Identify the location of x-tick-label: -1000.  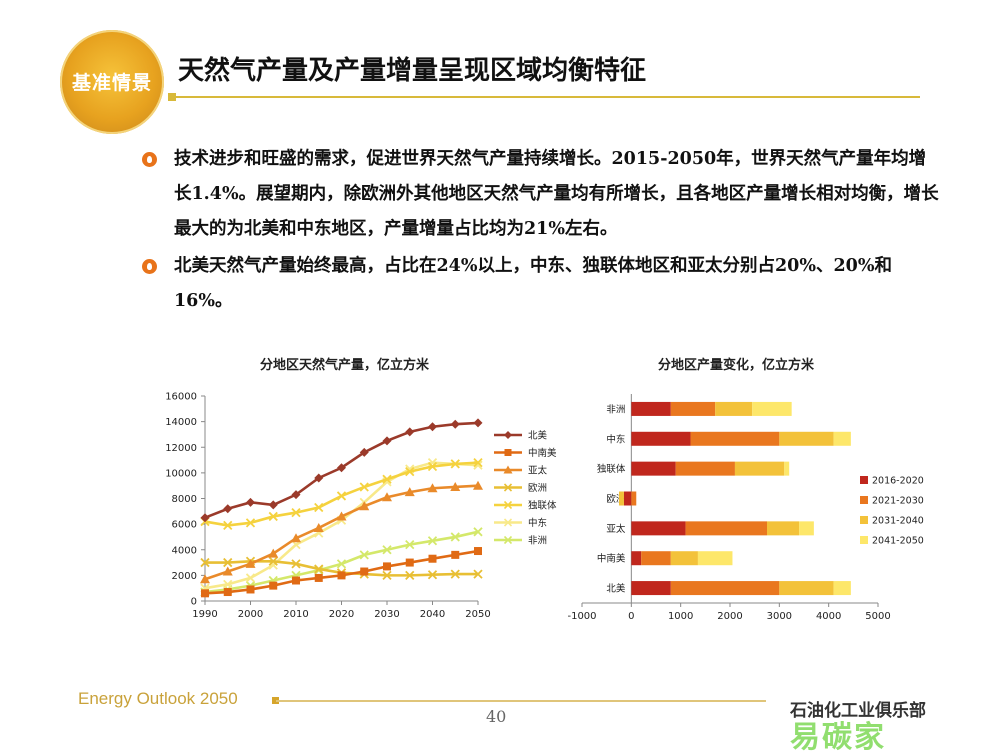
(581, 616).